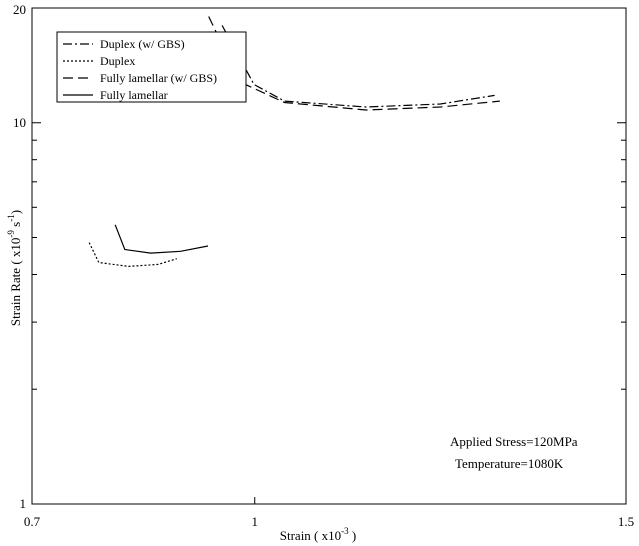 The width and height of the screenshot is (639, 546). What do you see at coordinates (117, 61) in the screenshot?
I see `legend-label-1: Duplex` at bounding box center [117, 61].